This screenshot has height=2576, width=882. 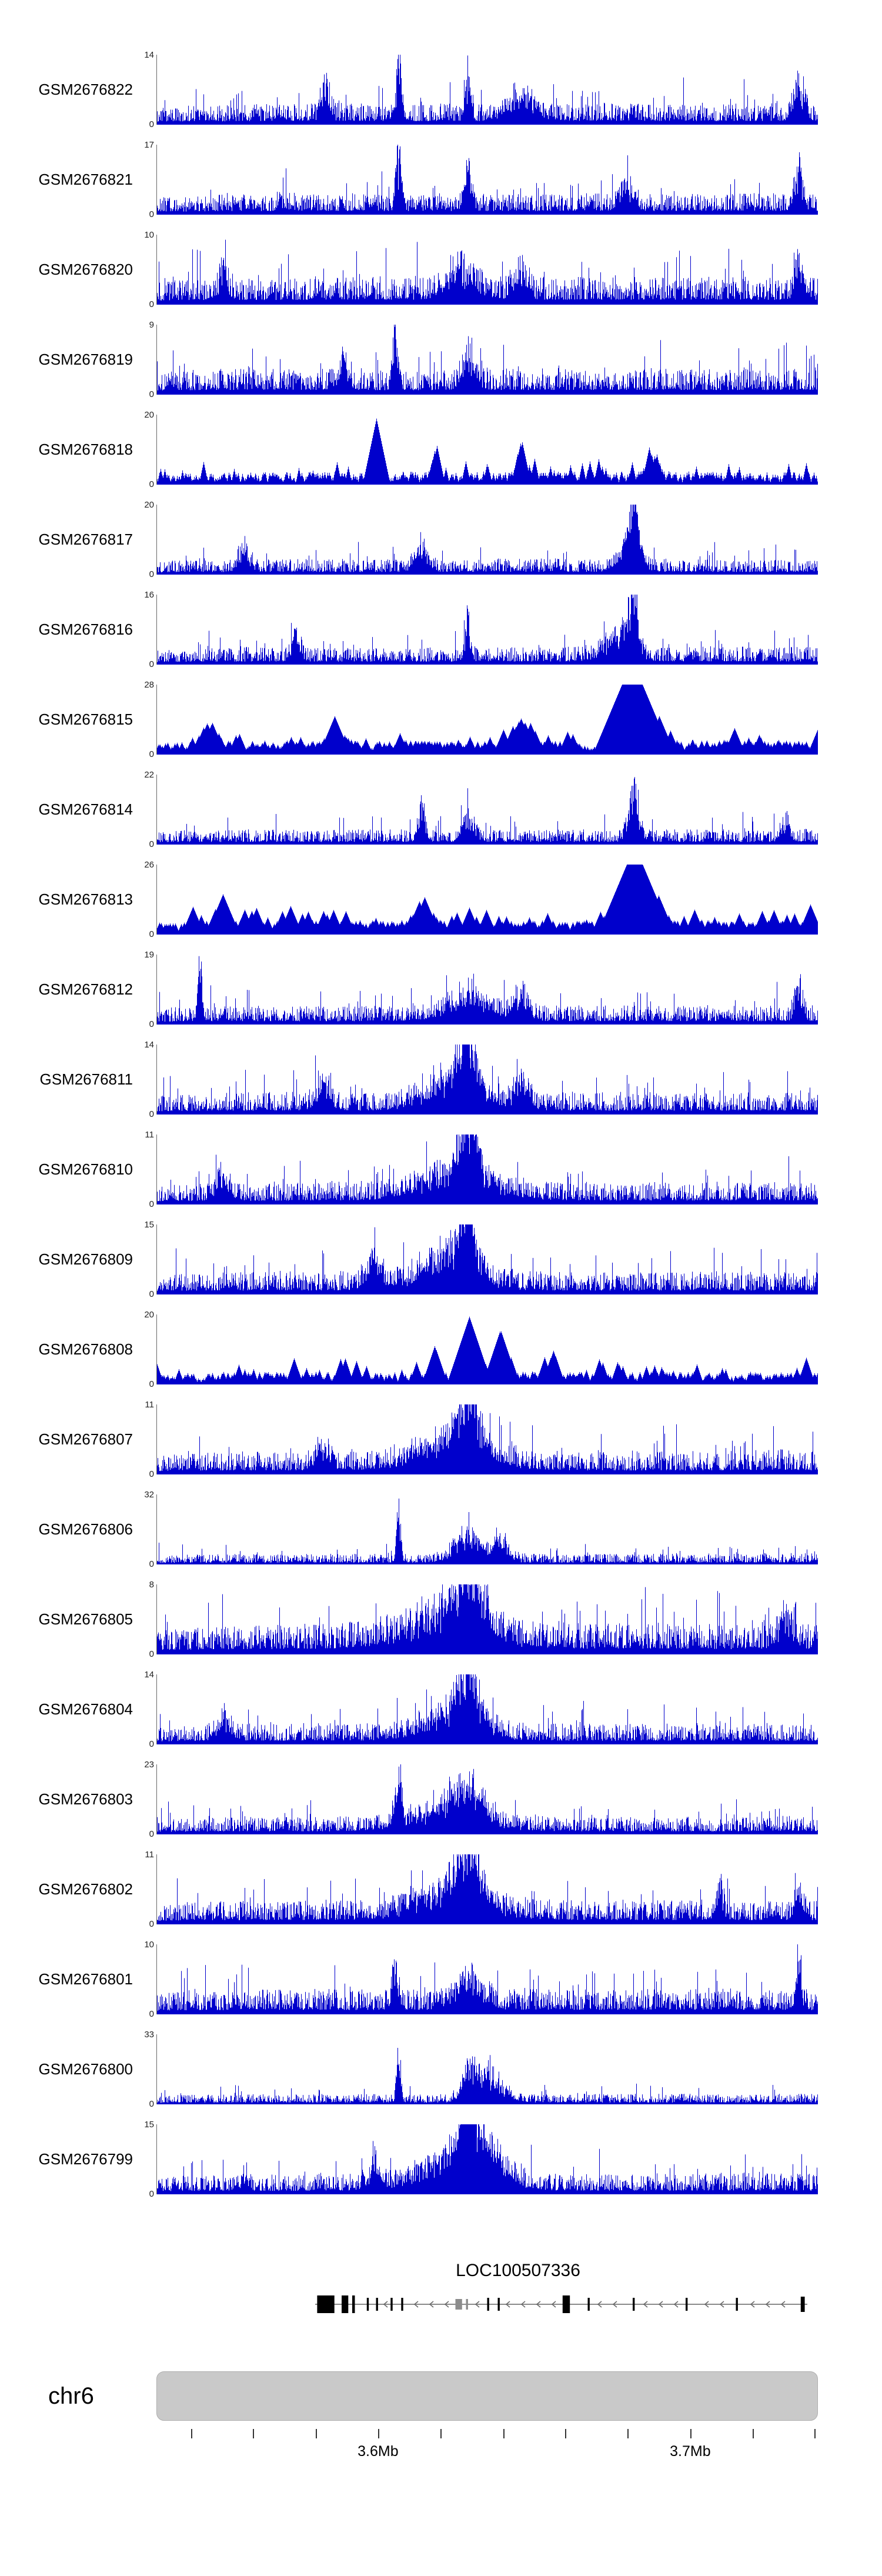 I want to click on signal-track: GSM2676817 20 0, so click(x=441, y=540).